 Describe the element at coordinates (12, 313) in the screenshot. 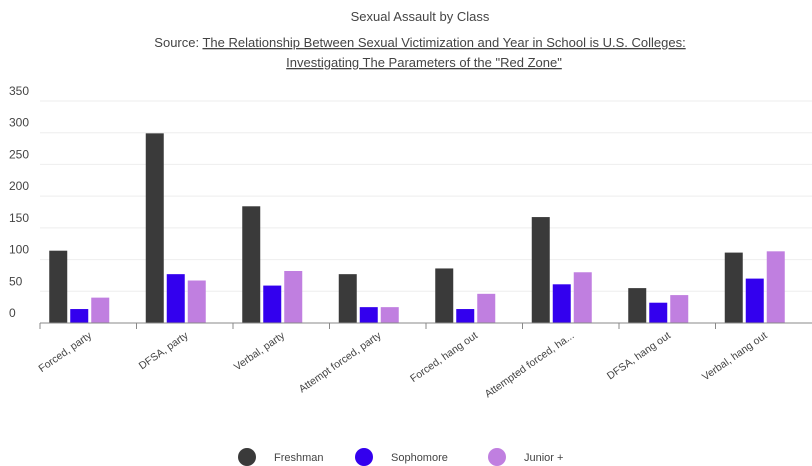

I see `y-tick-label: 0` at that location.